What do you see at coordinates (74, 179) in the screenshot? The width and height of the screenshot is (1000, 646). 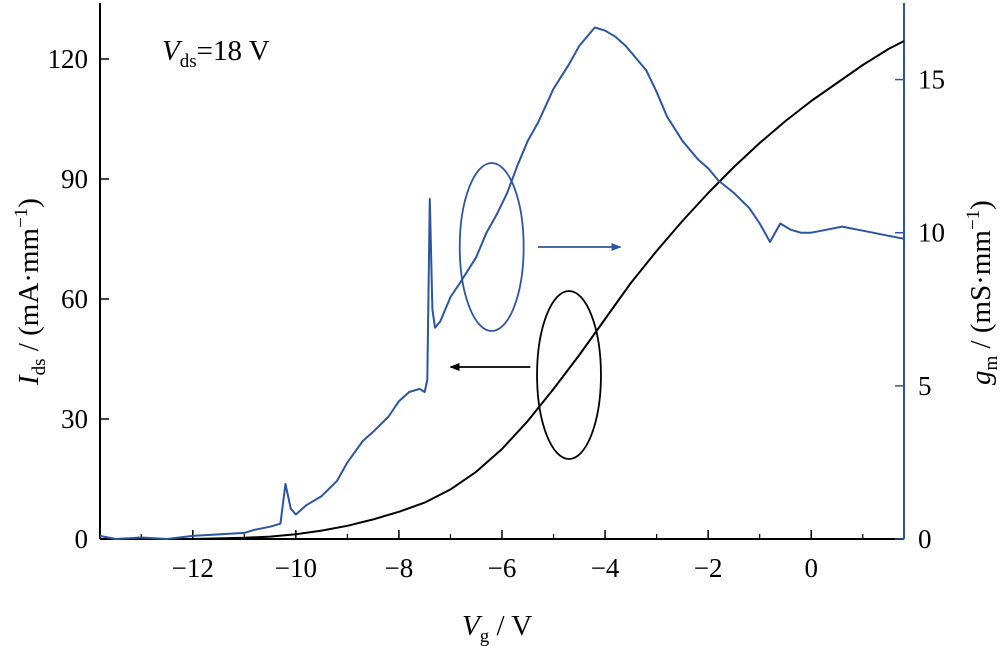 I see `y-left-tick-label: 90` at bounding box center [74, 179].